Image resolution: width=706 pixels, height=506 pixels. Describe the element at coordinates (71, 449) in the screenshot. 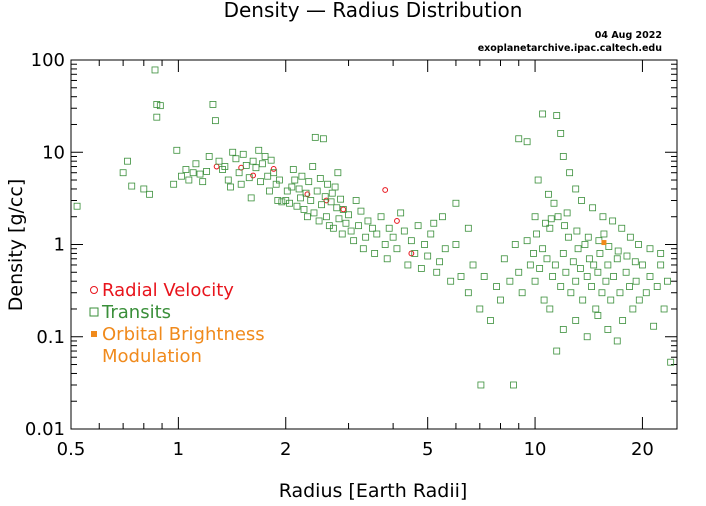

I see `x-tick-label: 0.5` at that location.